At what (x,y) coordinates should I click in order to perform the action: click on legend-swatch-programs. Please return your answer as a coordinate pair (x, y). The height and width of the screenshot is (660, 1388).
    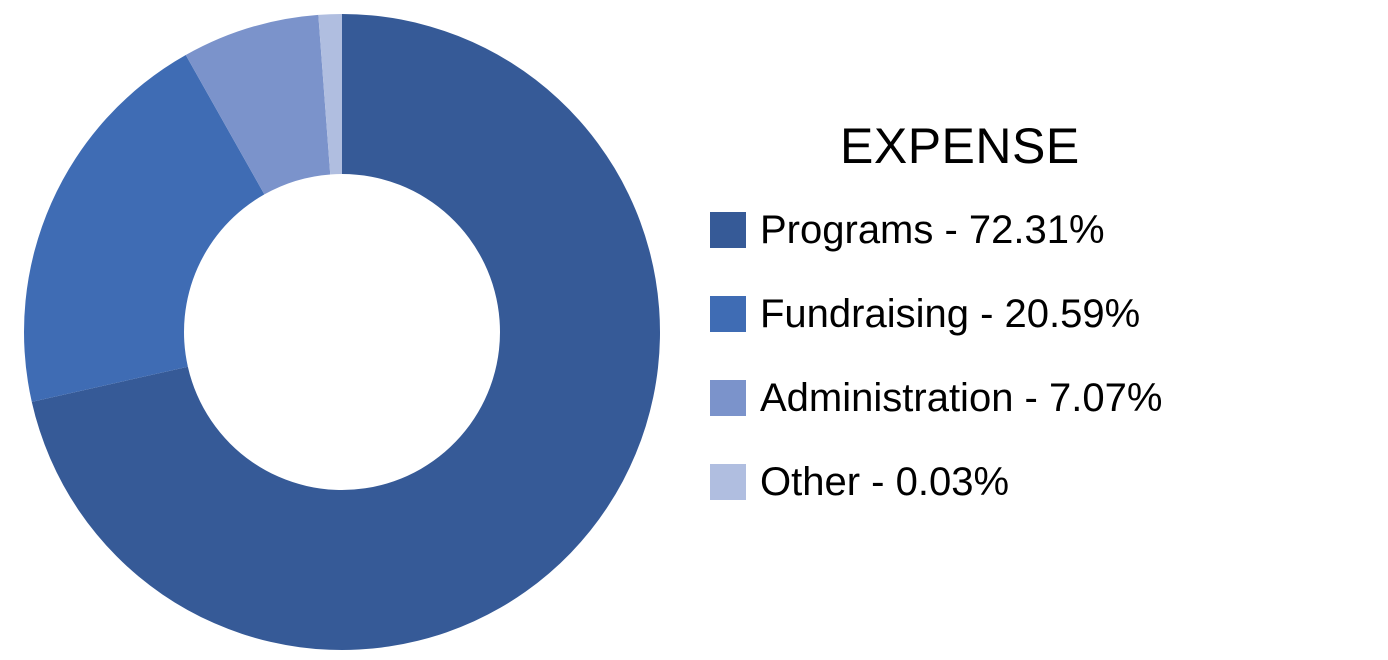
    Looking at the image, I should click on (728, 230).